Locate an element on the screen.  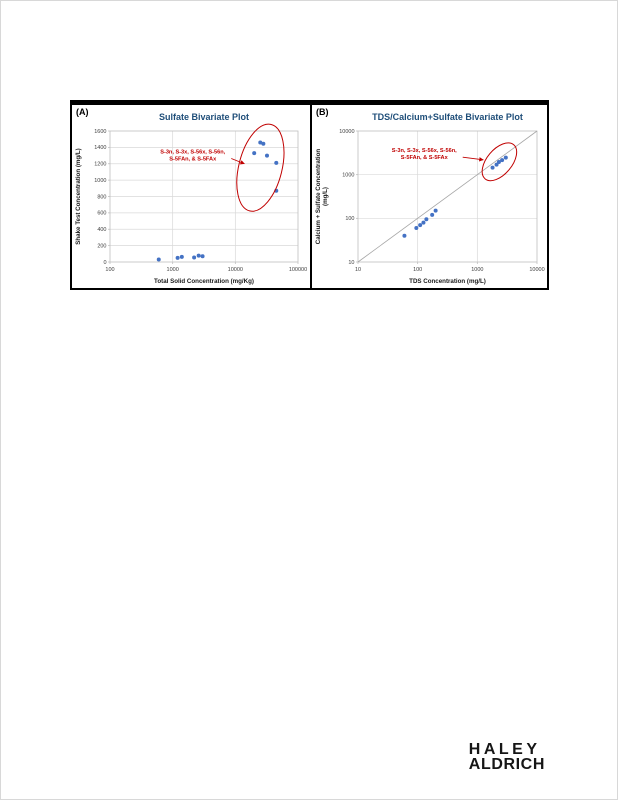
svg-text: 100000 is located at coordinates (298, 270).